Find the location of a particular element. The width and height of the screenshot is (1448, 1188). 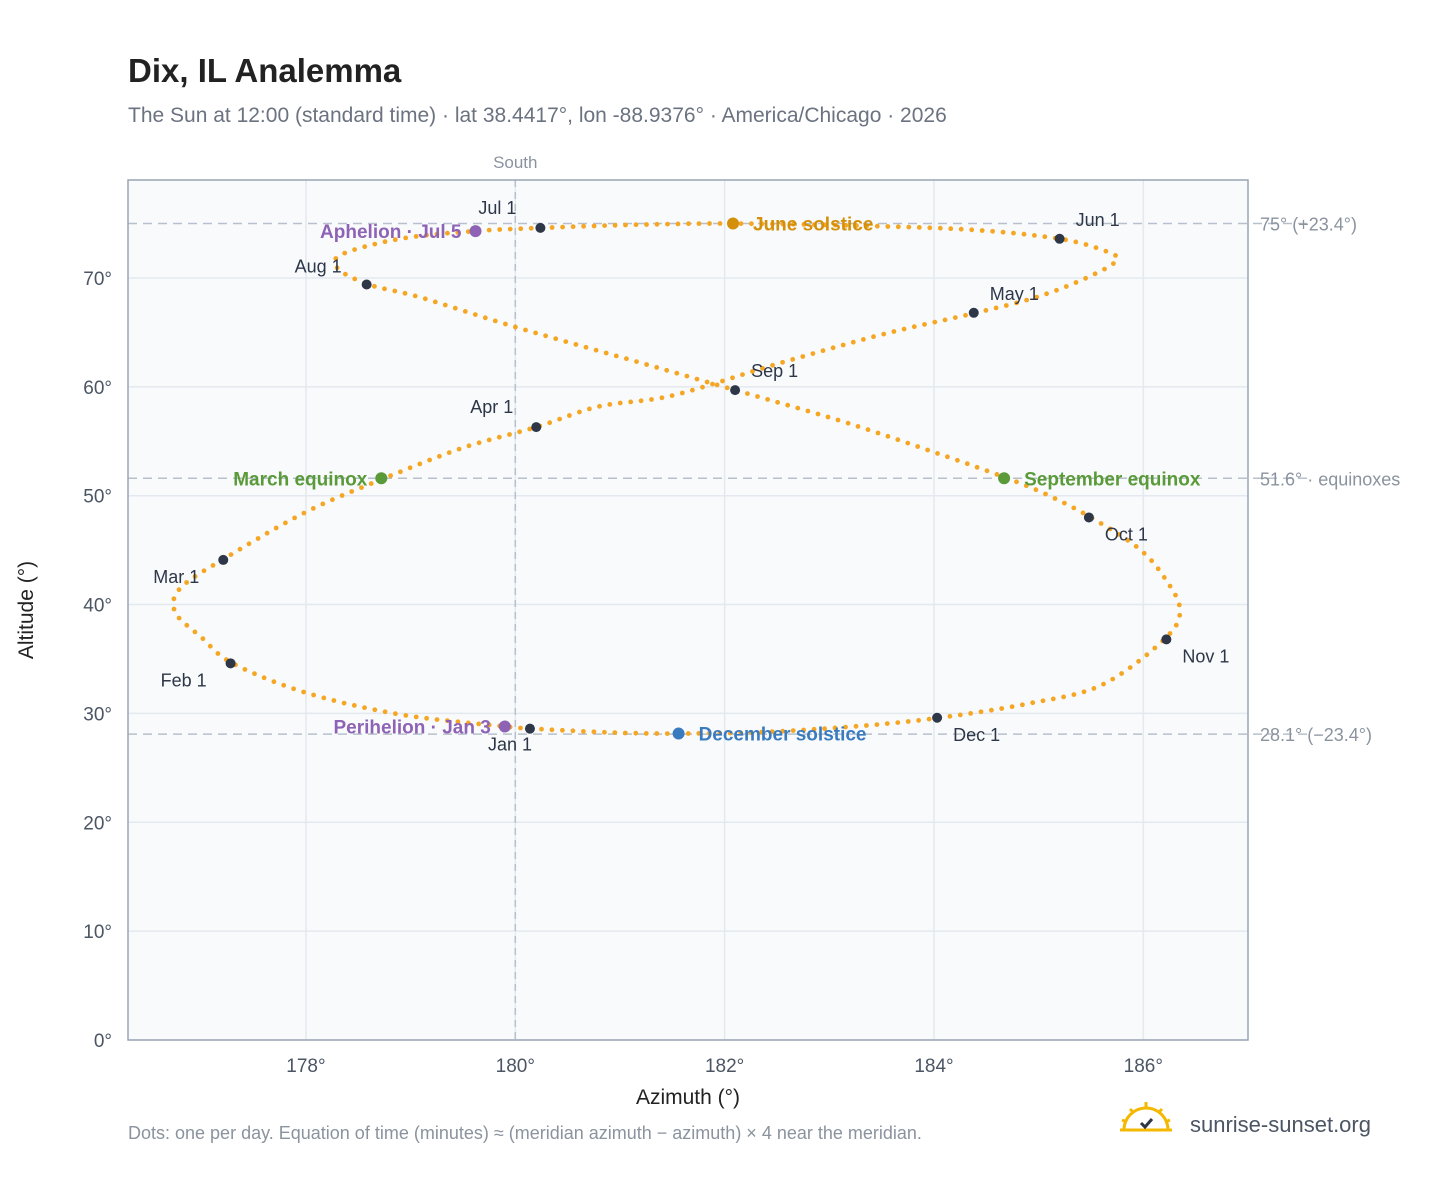

month-marker-label: May 1 is located at coordinates (1014, 294).